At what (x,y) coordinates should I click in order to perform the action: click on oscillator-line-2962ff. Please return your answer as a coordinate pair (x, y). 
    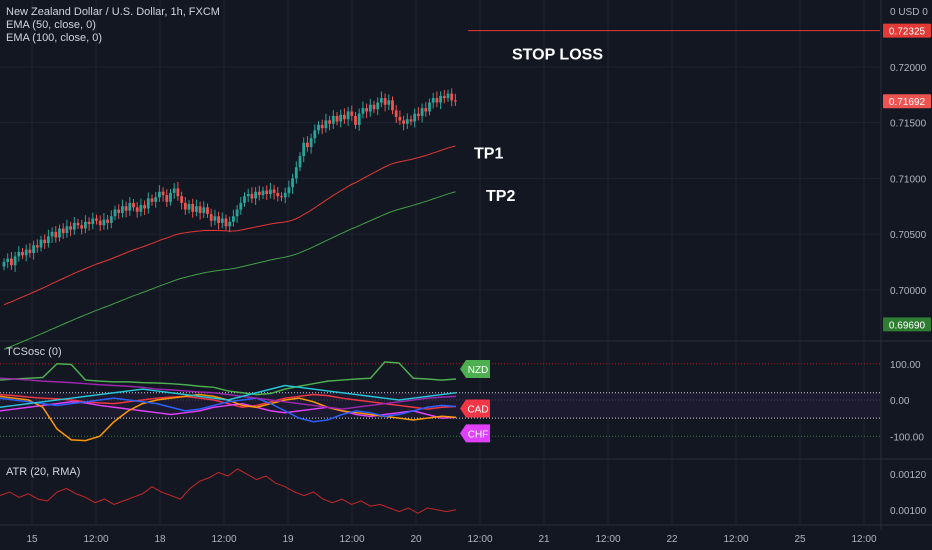
    Looking at the image, I should click on (228, 410).